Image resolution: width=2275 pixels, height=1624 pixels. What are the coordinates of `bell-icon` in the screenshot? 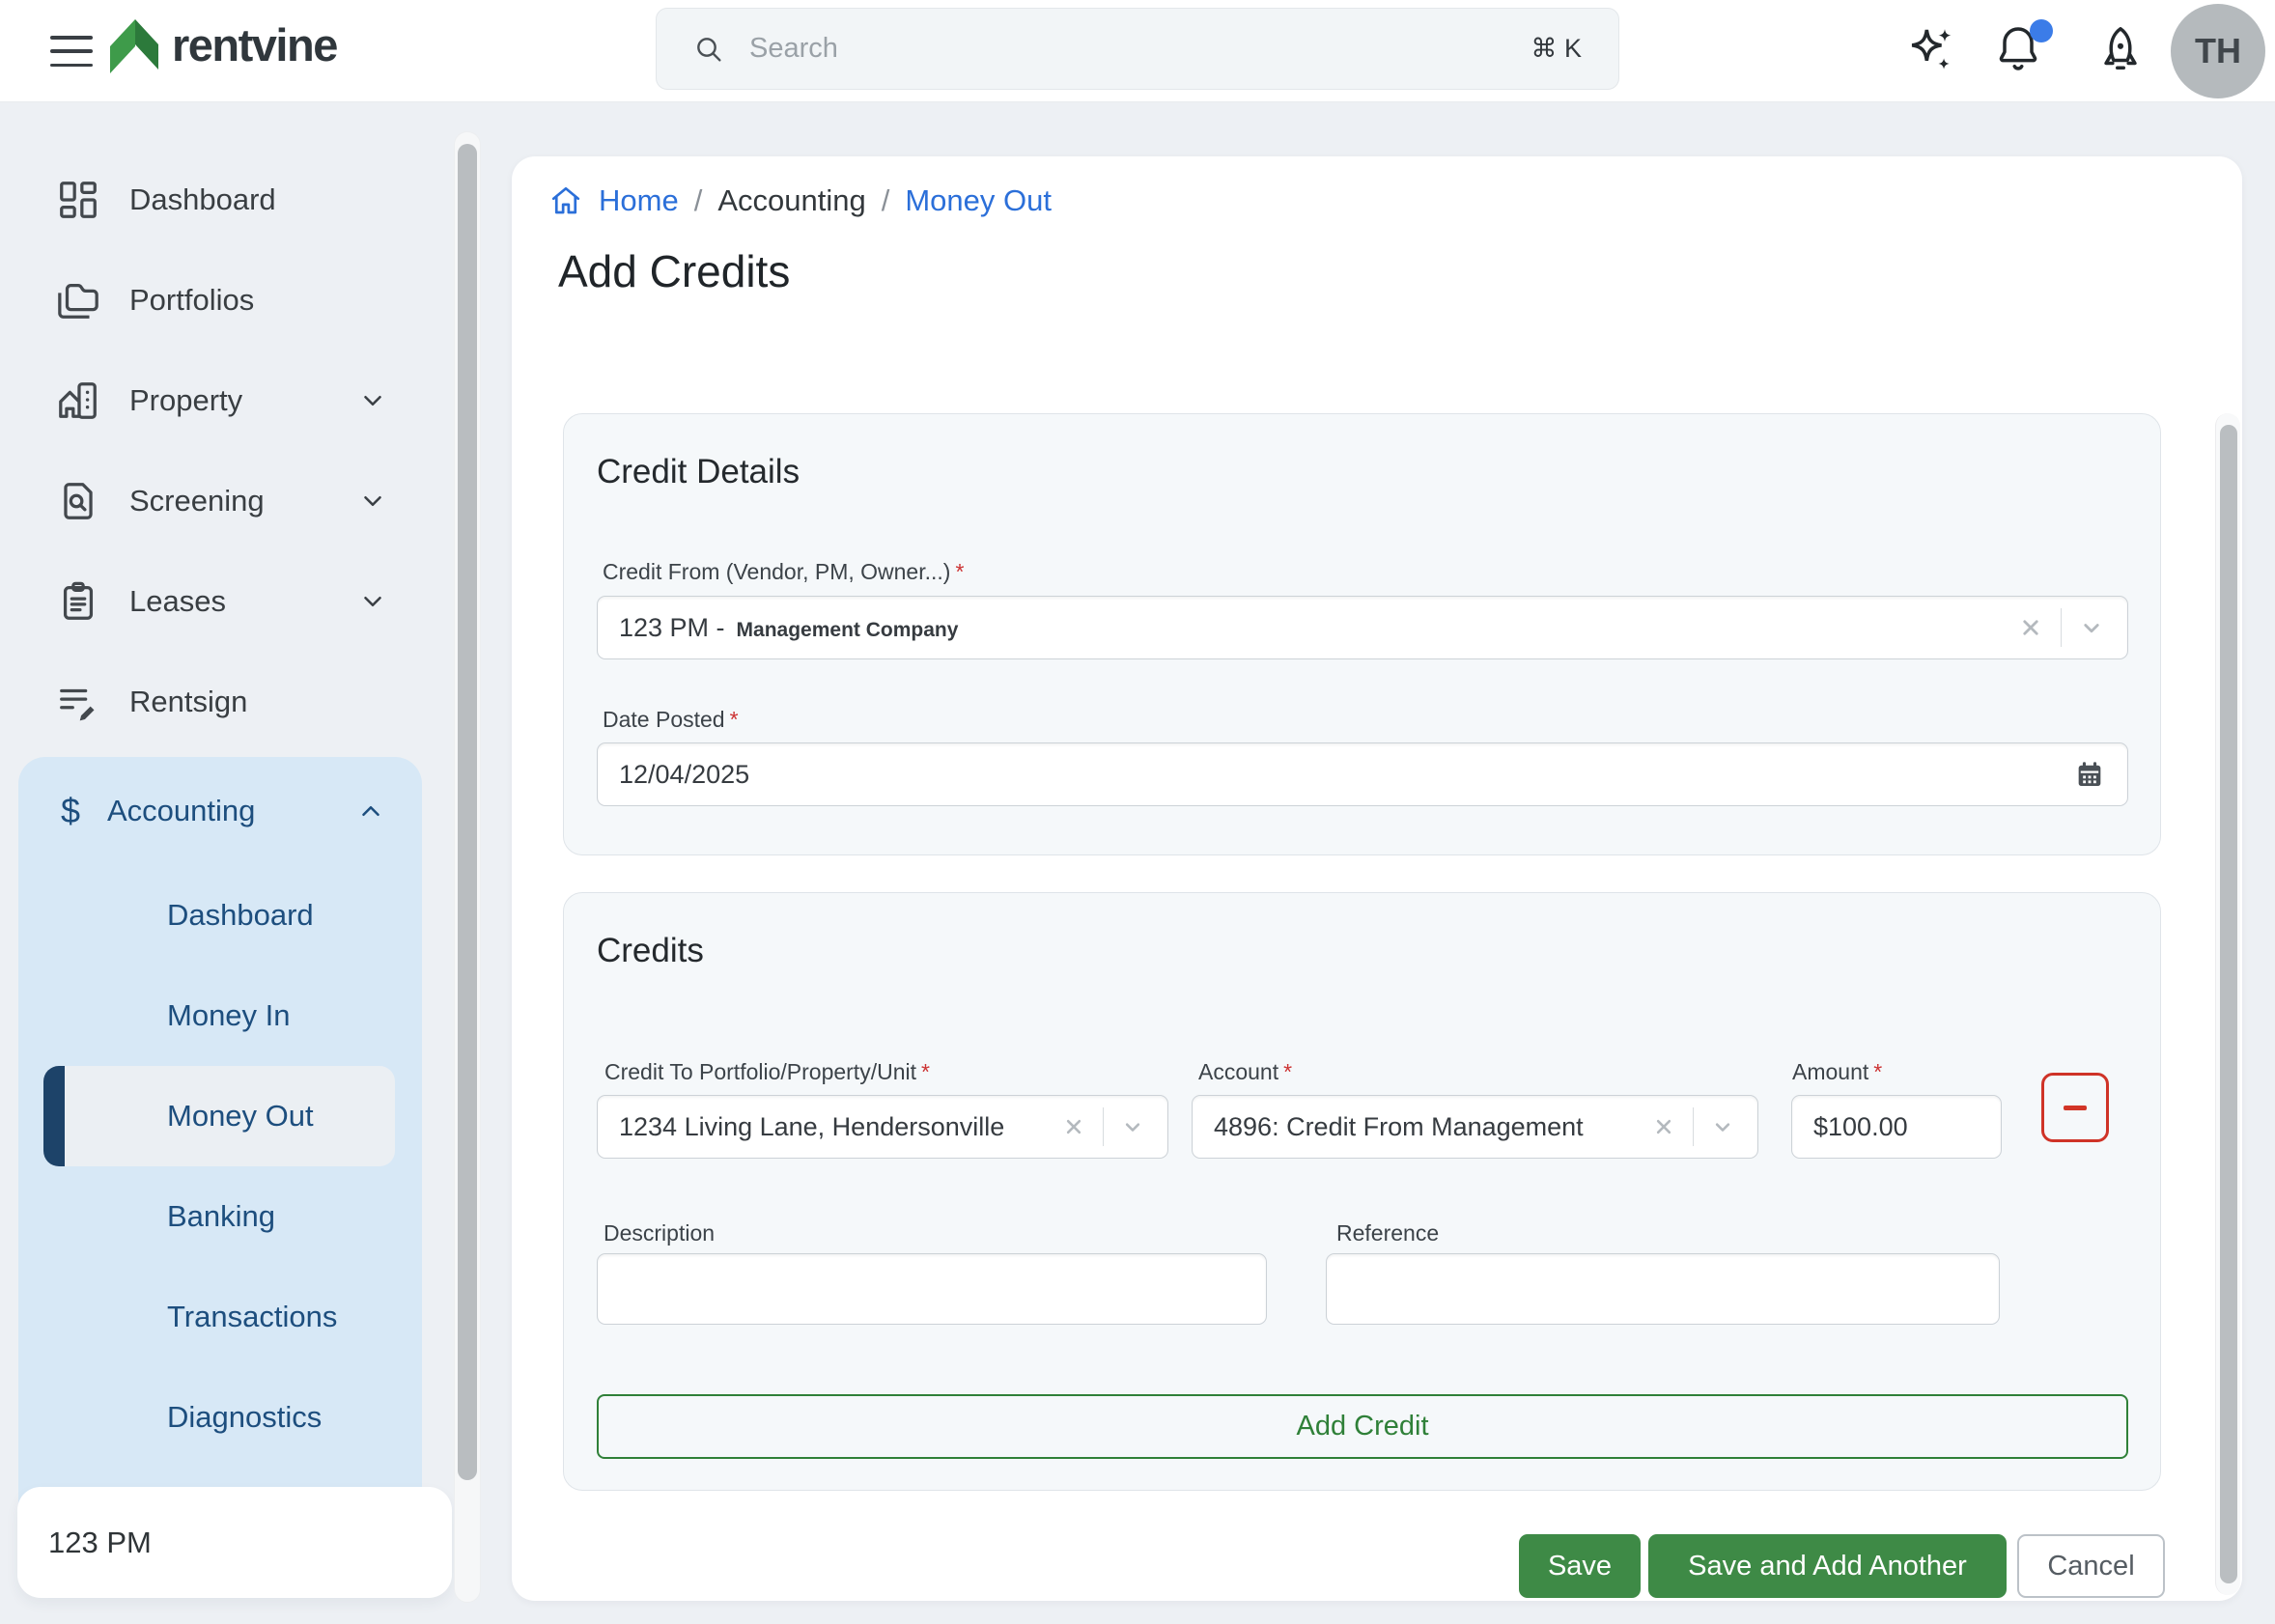 It's located at (2018, 49).